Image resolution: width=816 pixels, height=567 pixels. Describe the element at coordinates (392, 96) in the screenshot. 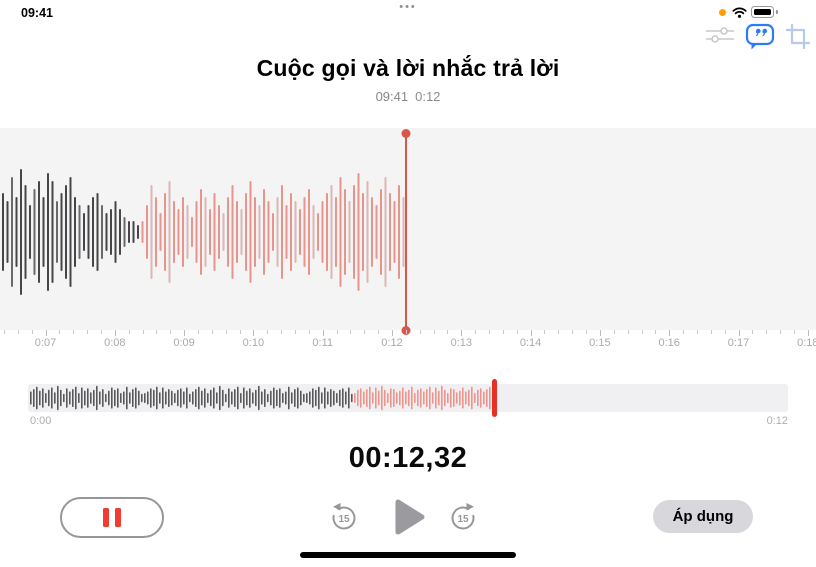

I see `recording-time: 09:41` at that location.